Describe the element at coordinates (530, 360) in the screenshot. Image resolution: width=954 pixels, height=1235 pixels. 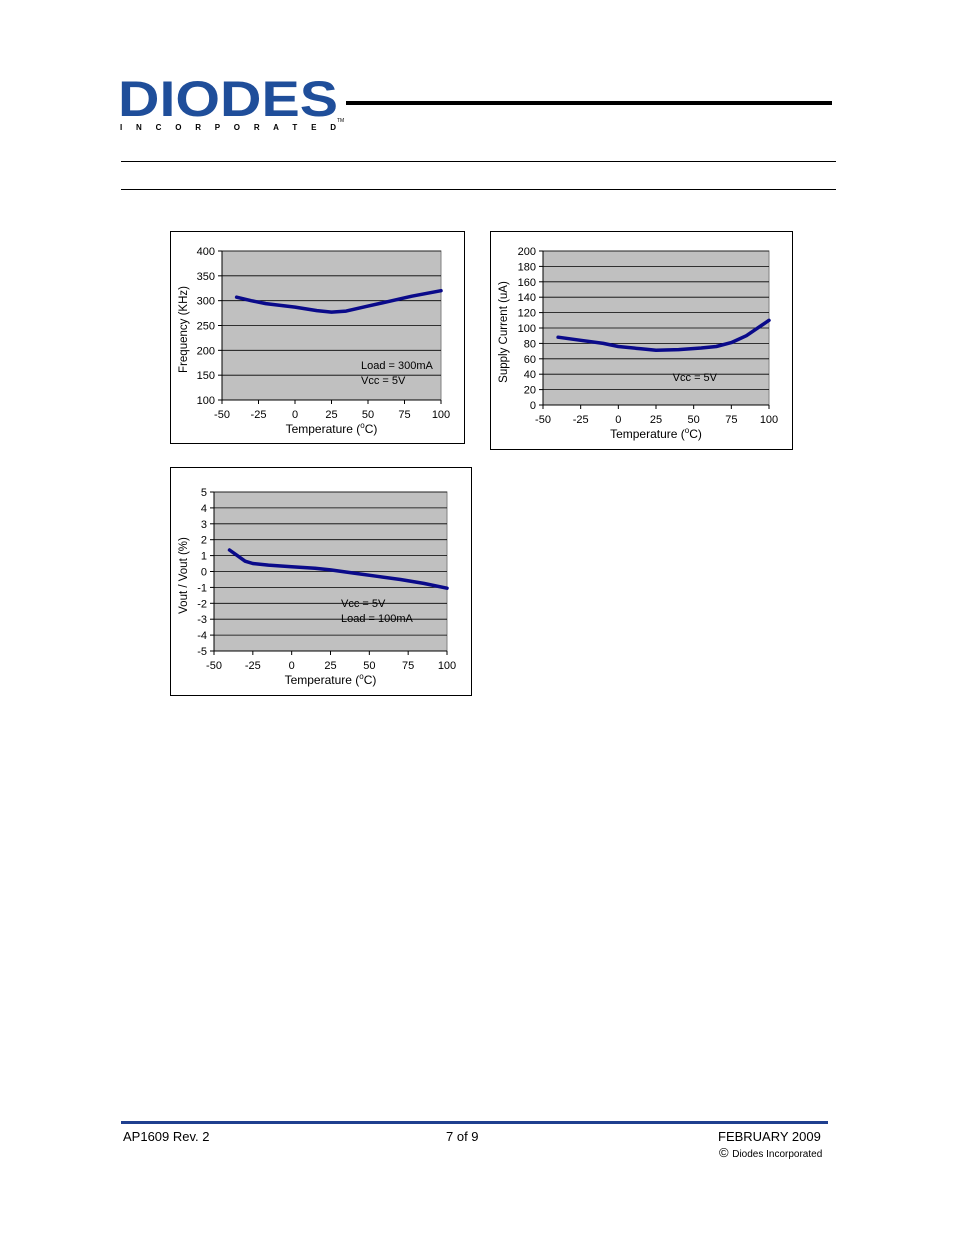
I see `y-tick-label: 60` at that location.